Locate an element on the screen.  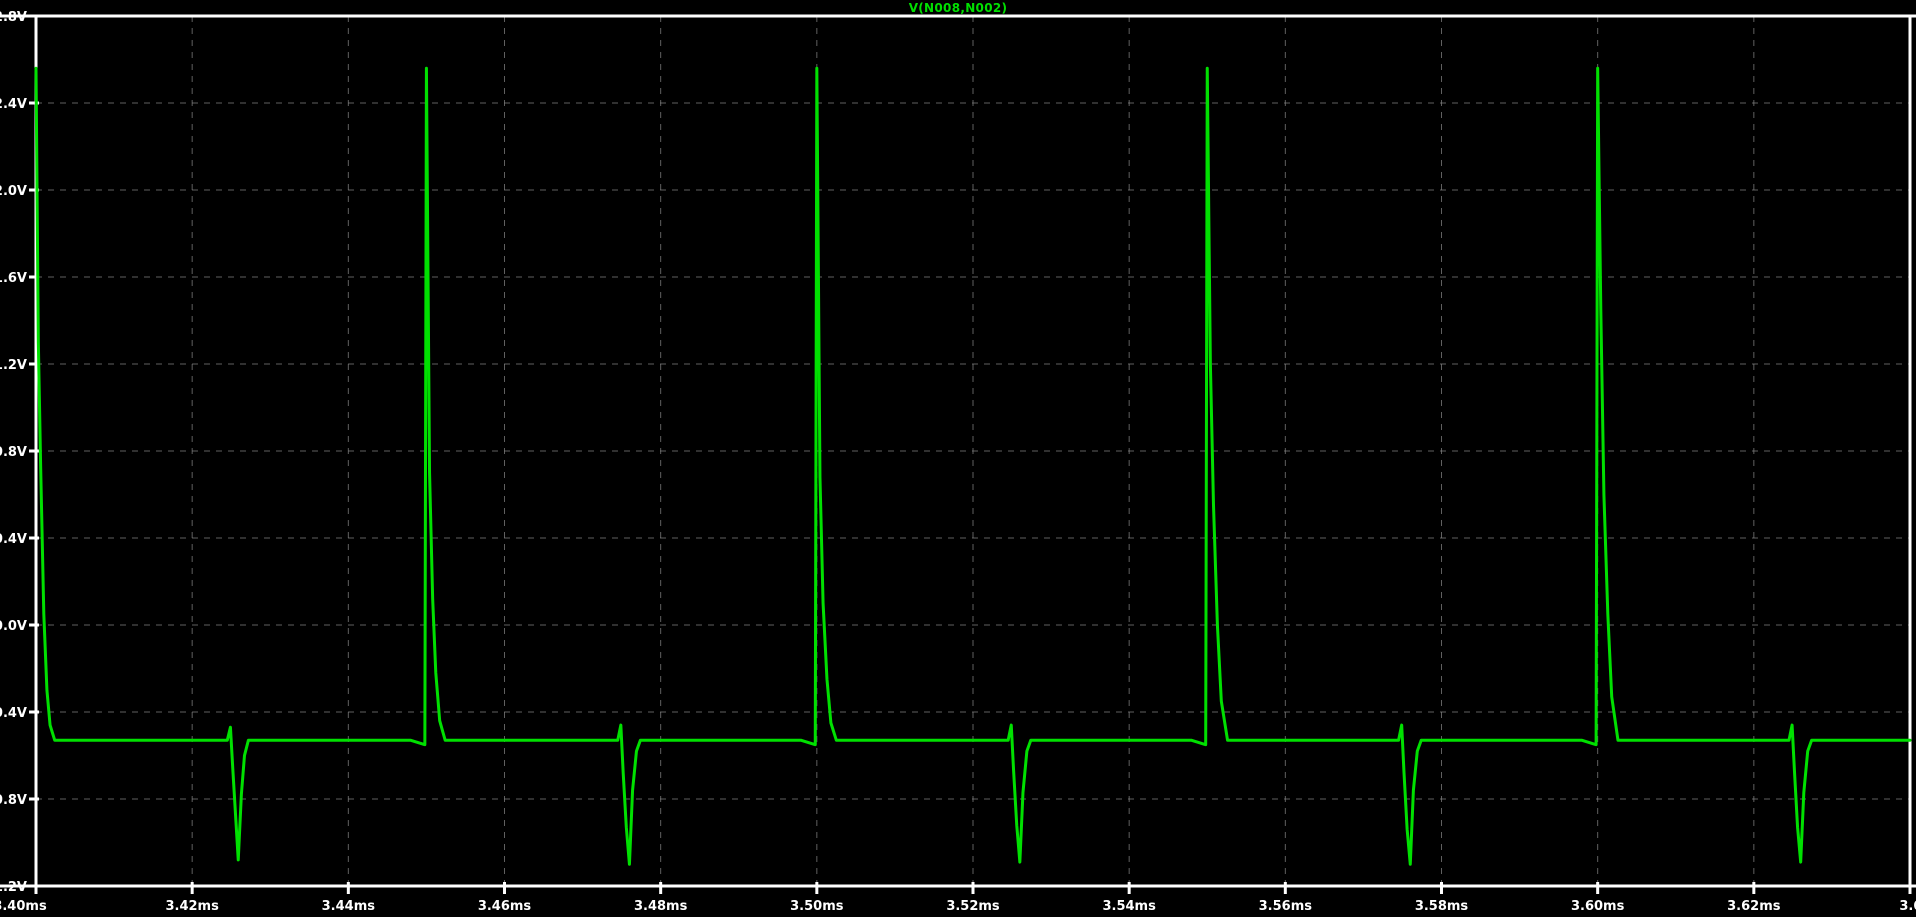
x-tick-label: 3.56ms is located at coordinates (1286, 906).